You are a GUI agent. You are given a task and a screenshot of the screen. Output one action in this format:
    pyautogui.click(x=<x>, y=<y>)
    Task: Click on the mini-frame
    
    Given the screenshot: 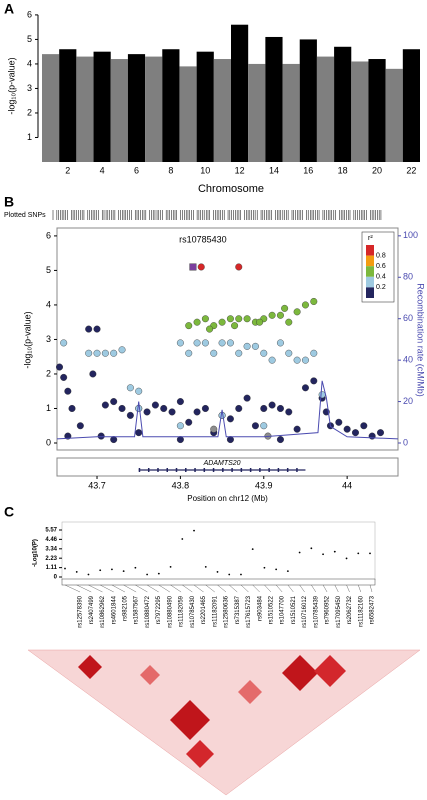 What is the action you would take?
    pyautogui.click(x=218, y=551)
    